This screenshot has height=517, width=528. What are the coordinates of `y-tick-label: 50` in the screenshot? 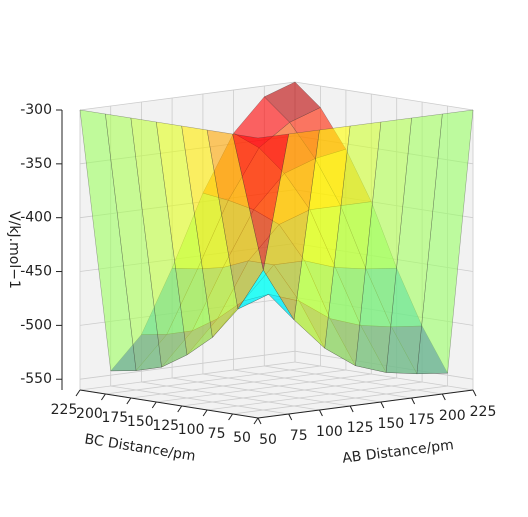 It's located at (242, 438).